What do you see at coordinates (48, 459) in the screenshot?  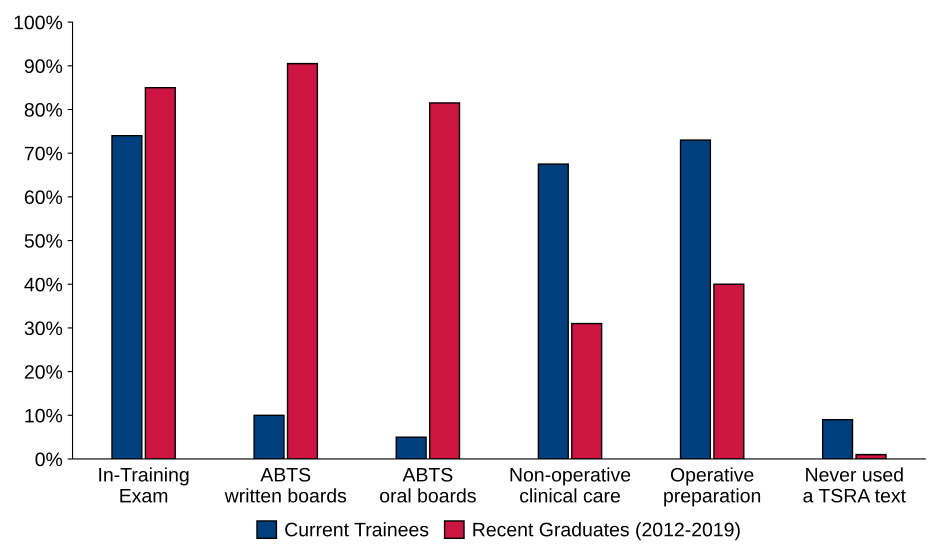 I see `y-tick-label: 0%` at bounding box center [48, 459].